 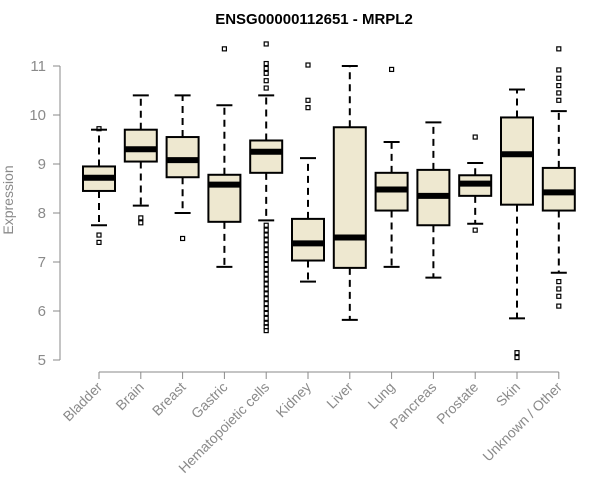 I want to click on chart-title: ENSG00000112651 - MRPL2, so click(x=314, y=19).